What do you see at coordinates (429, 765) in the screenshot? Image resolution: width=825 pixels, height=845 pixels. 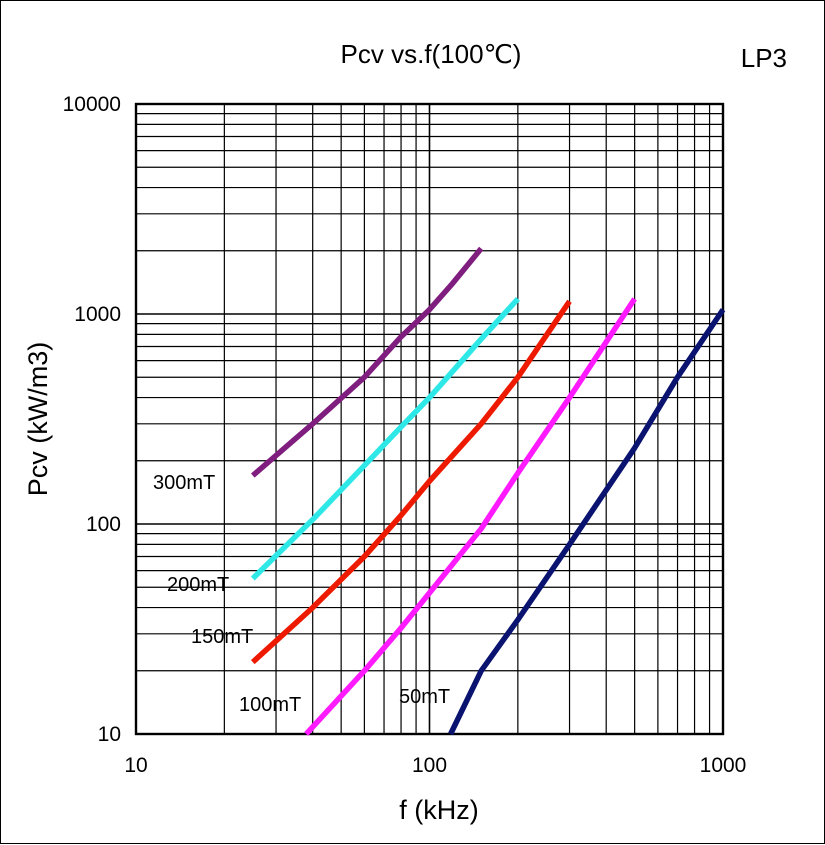 I see `x-tick-label: 100` at bounding box center [429, 765].